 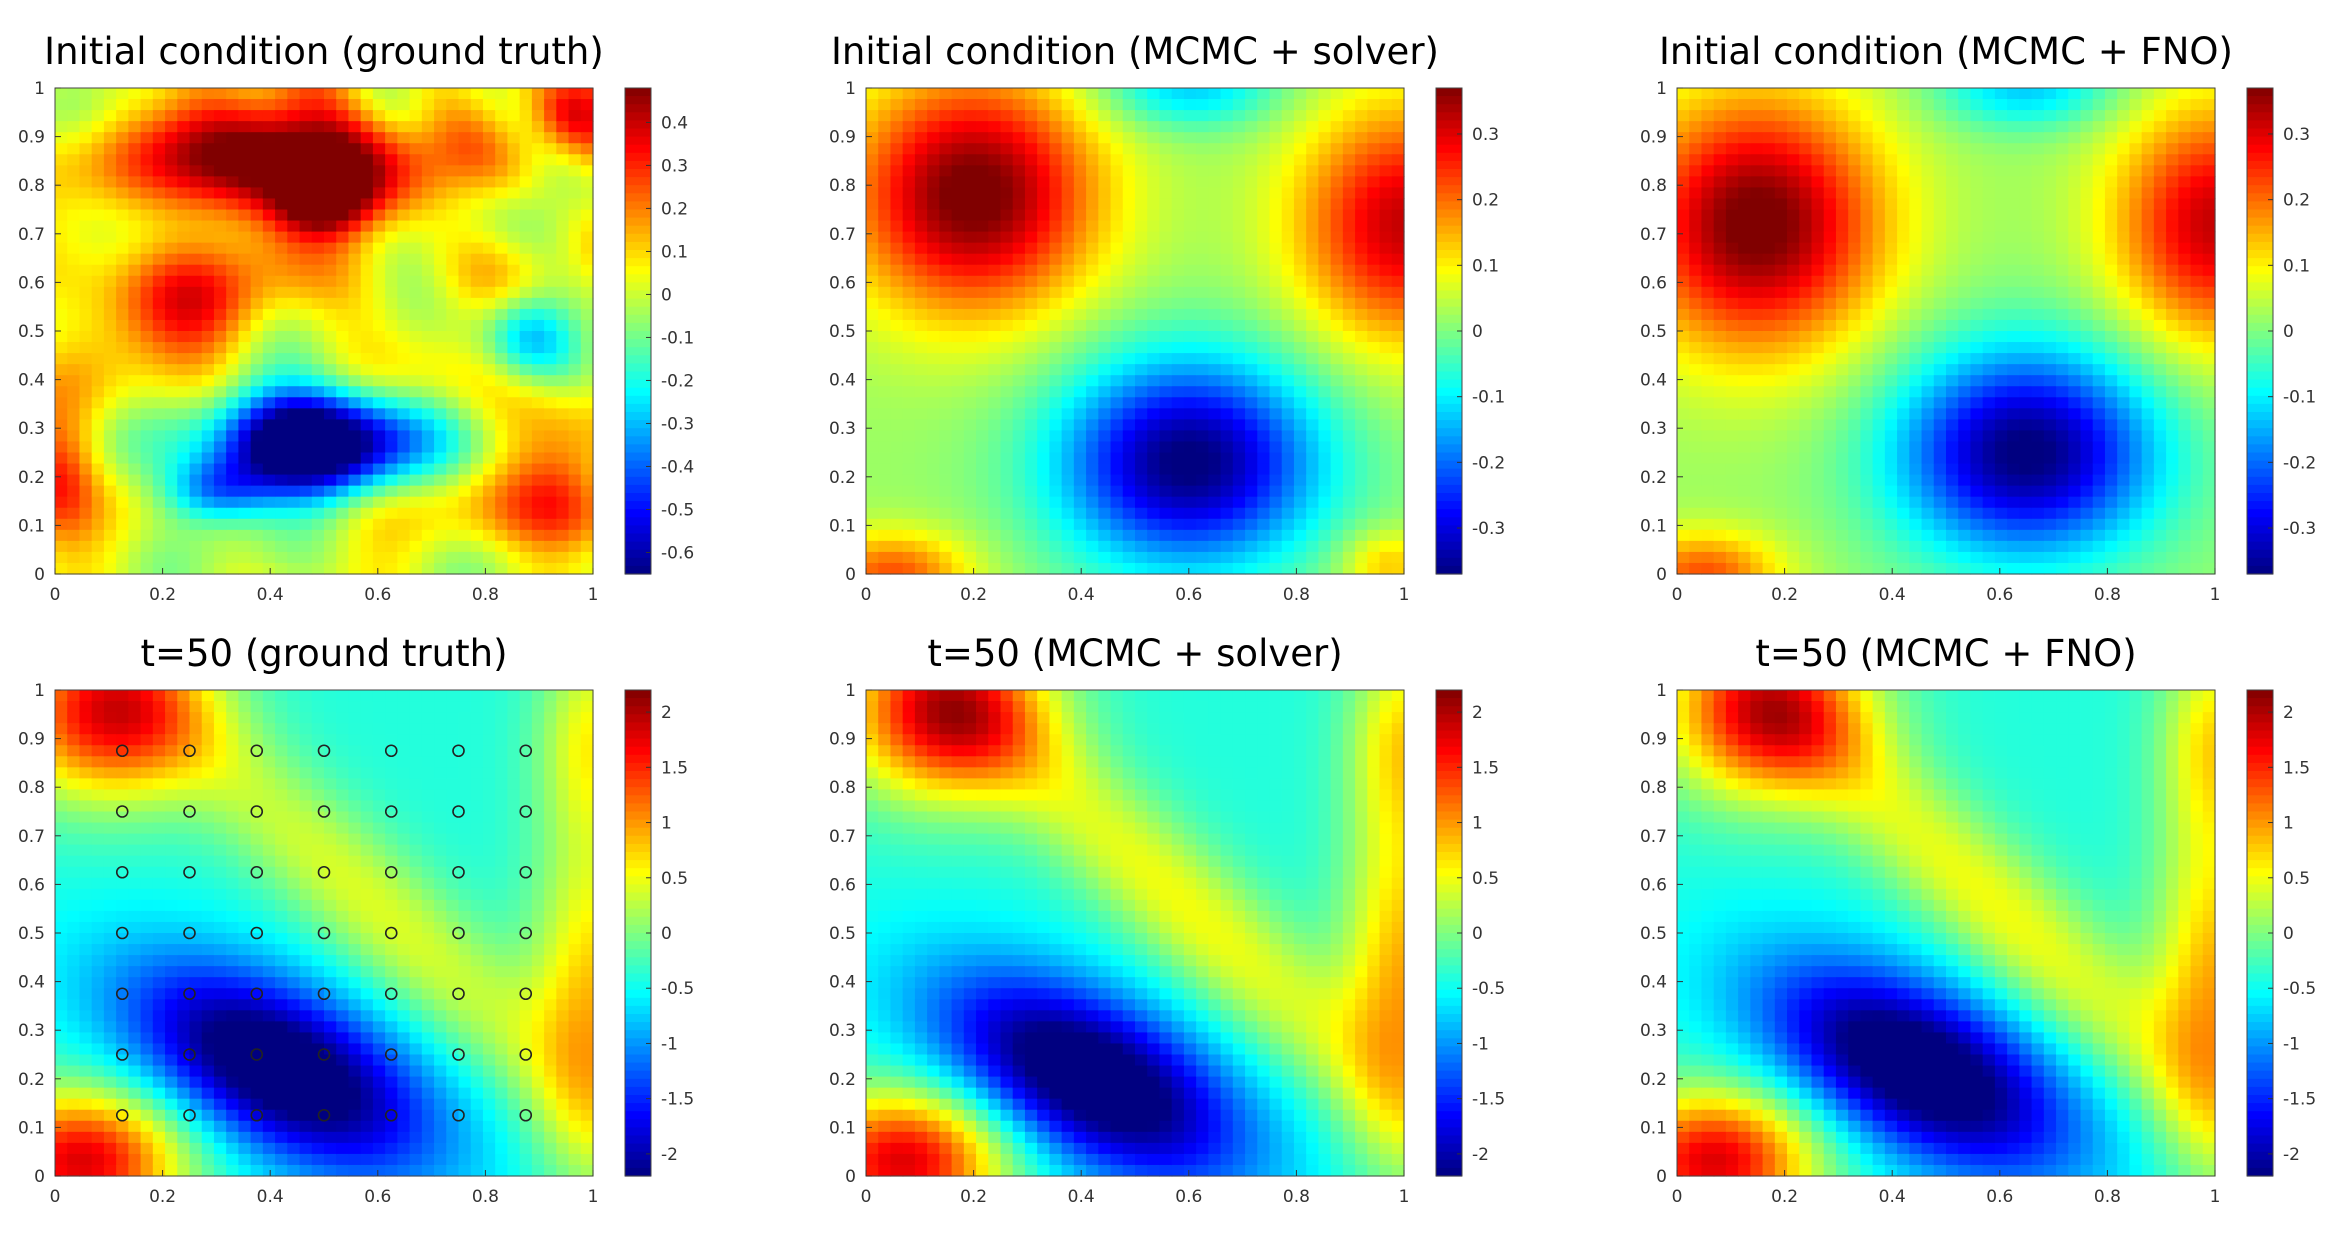 What do you see at coordinates (638, 222) in the screenshot?
I see `colorbar-segment` at bounding box center [638, 222].